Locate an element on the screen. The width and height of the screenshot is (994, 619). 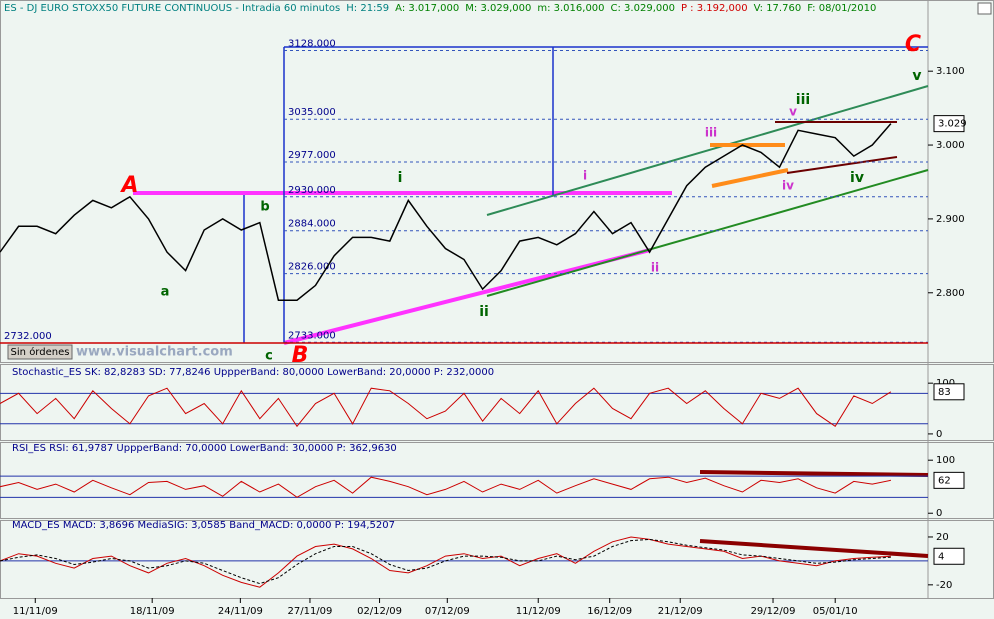
x-tick-label: 27/11/09 is located at coordinates (309, 611).